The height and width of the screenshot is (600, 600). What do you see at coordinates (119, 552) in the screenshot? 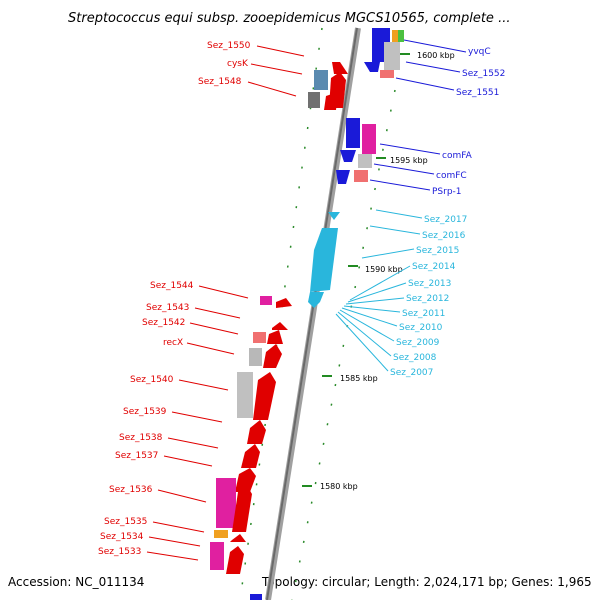
I see `label-sez1533: Sez_1533` at bounding box center [119, 552].